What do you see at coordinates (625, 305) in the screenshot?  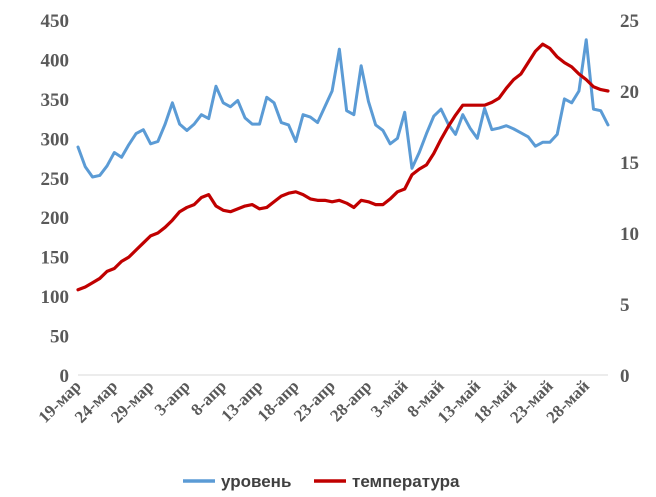 I see `y-right-tick-label: 5` at bounding box center [625, 305].